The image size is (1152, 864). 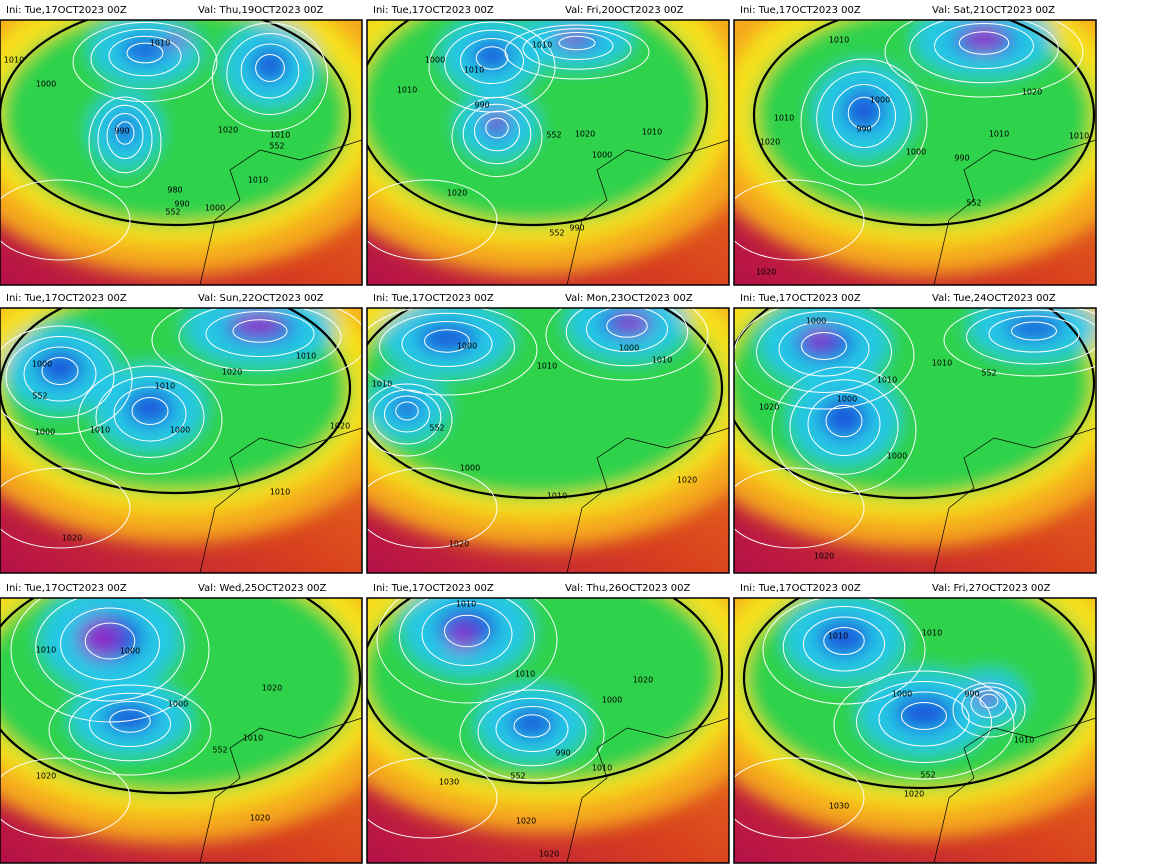 What do you see at coordinates (261, 10) in the screenshot?
I see `valid-time: Val: Thu,19OCT2023 00Z` at bounding box center [261, 10].